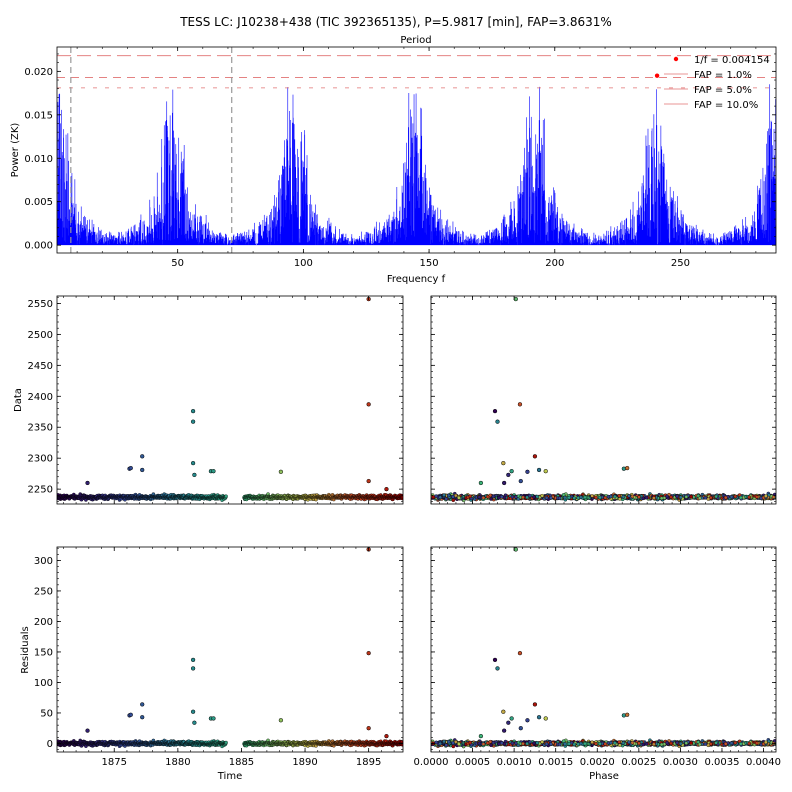 This screenshot has height=792, width=792. What do you see at coordinates (40, 304) in the screenshot?
I see `data-vs-time-ytick-label: 2550` at bounding box center [40, 304].